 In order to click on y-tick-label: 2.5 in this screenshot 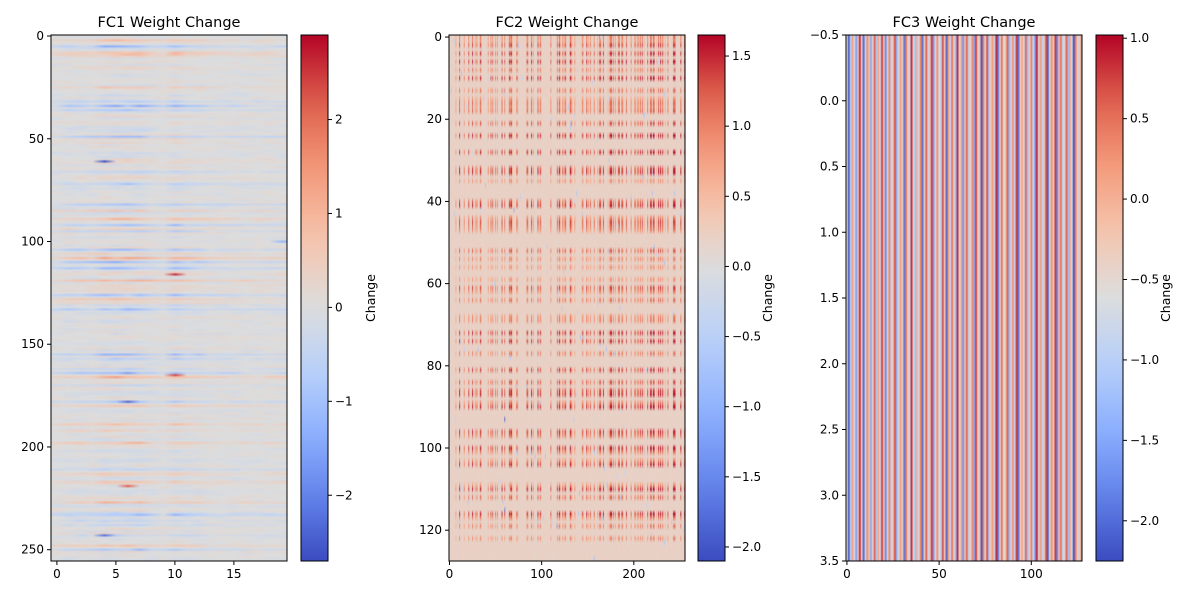, I will do `click(829, 430)`.